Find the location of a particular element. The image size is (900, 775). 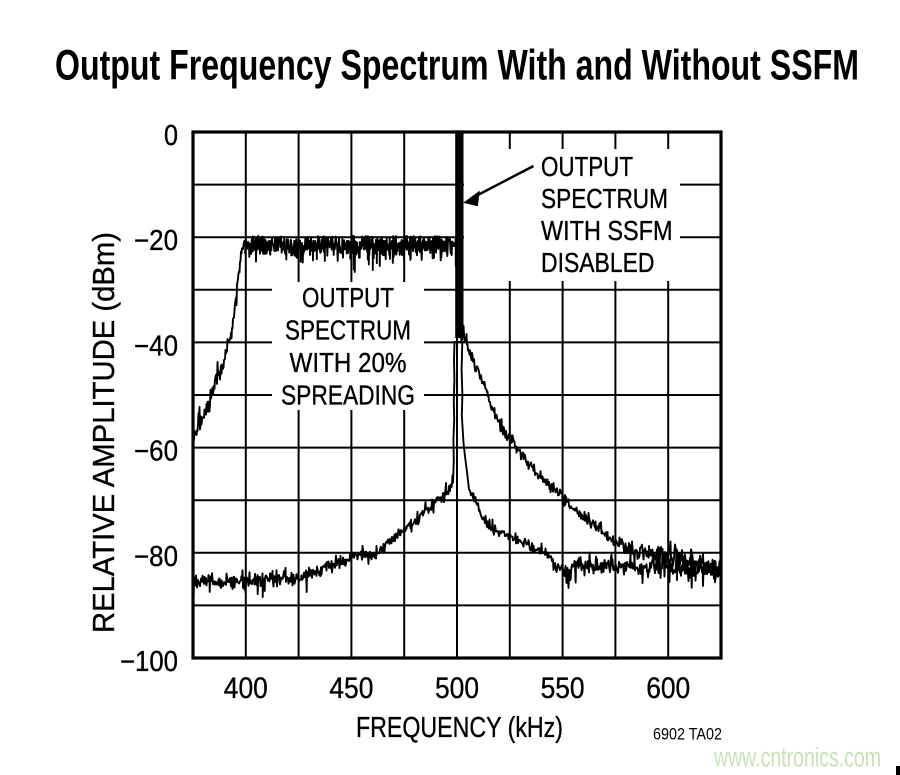

svg-text: 500 is located at coordinates (457, 688).